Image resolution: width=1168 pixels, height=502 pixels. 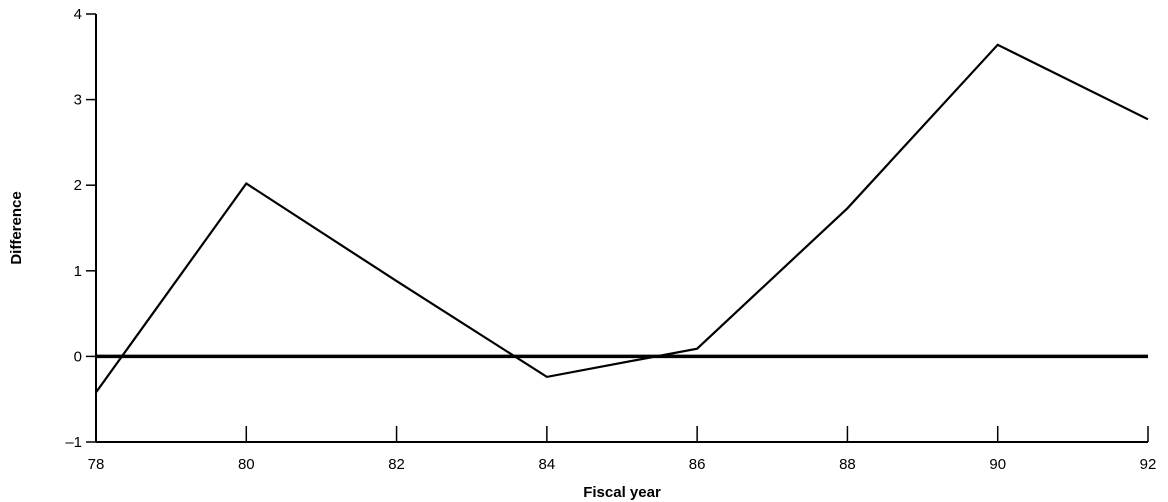 I want to click on x-tick-label: 80, so click(x=246, y=464).